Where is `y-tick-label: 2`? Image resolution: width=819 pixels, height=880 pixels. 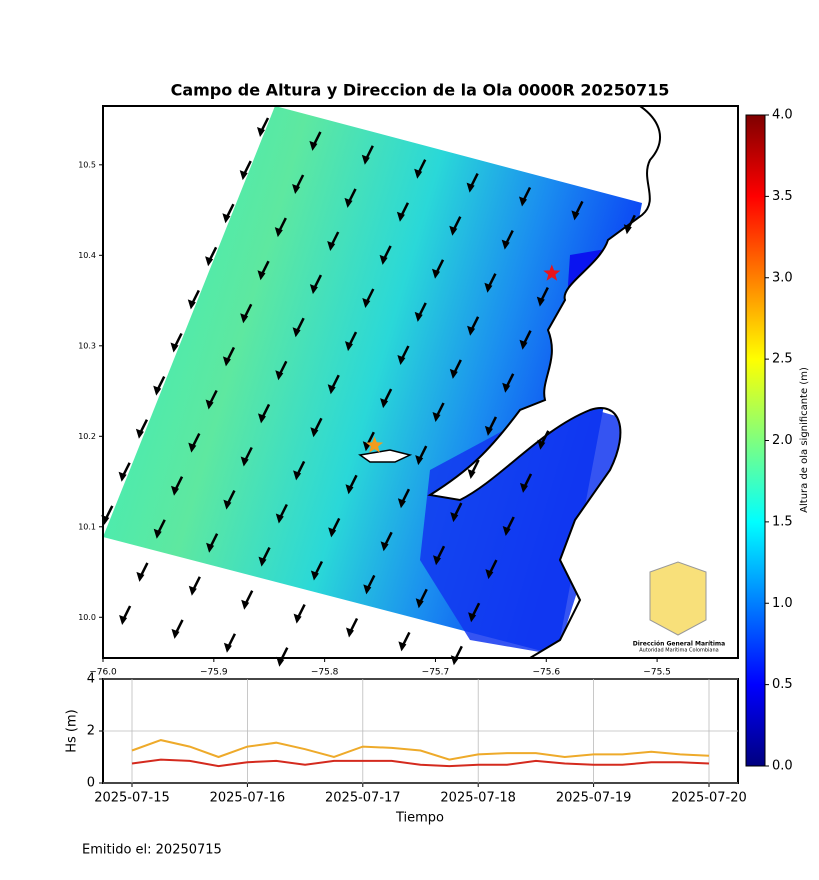 y-tick-label: 2 is located at coordinates (91, 731).